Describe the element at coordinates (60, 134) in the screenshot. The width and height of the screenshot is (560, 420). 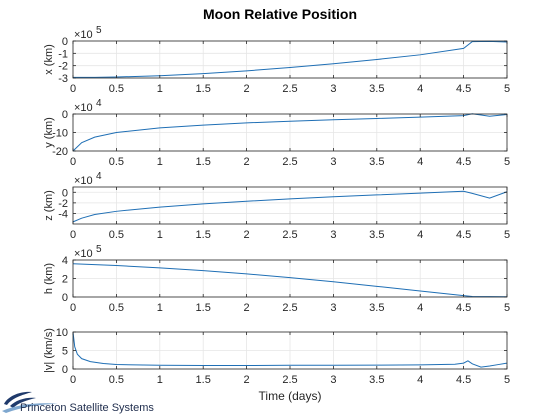
I see `y-tick-label: -10` at that location.